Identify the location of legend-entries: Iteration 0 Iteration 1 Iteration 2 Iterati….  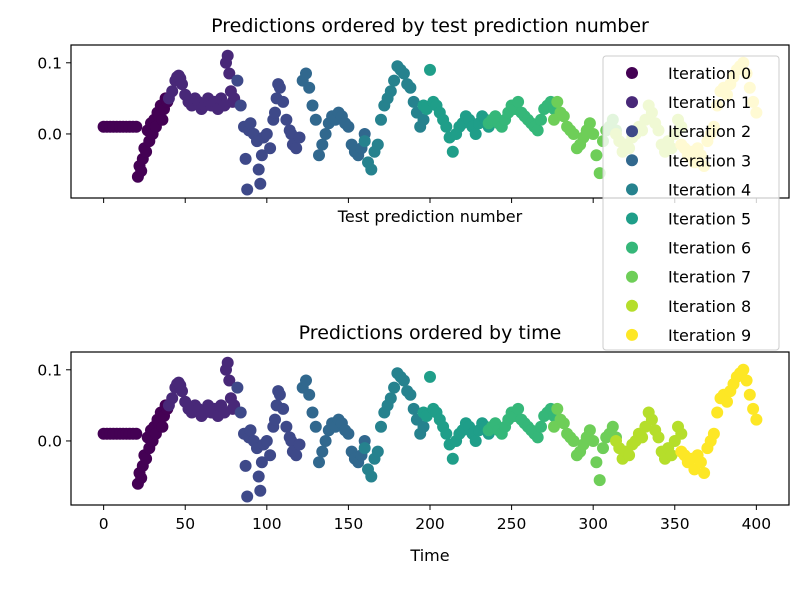
(688, 204).